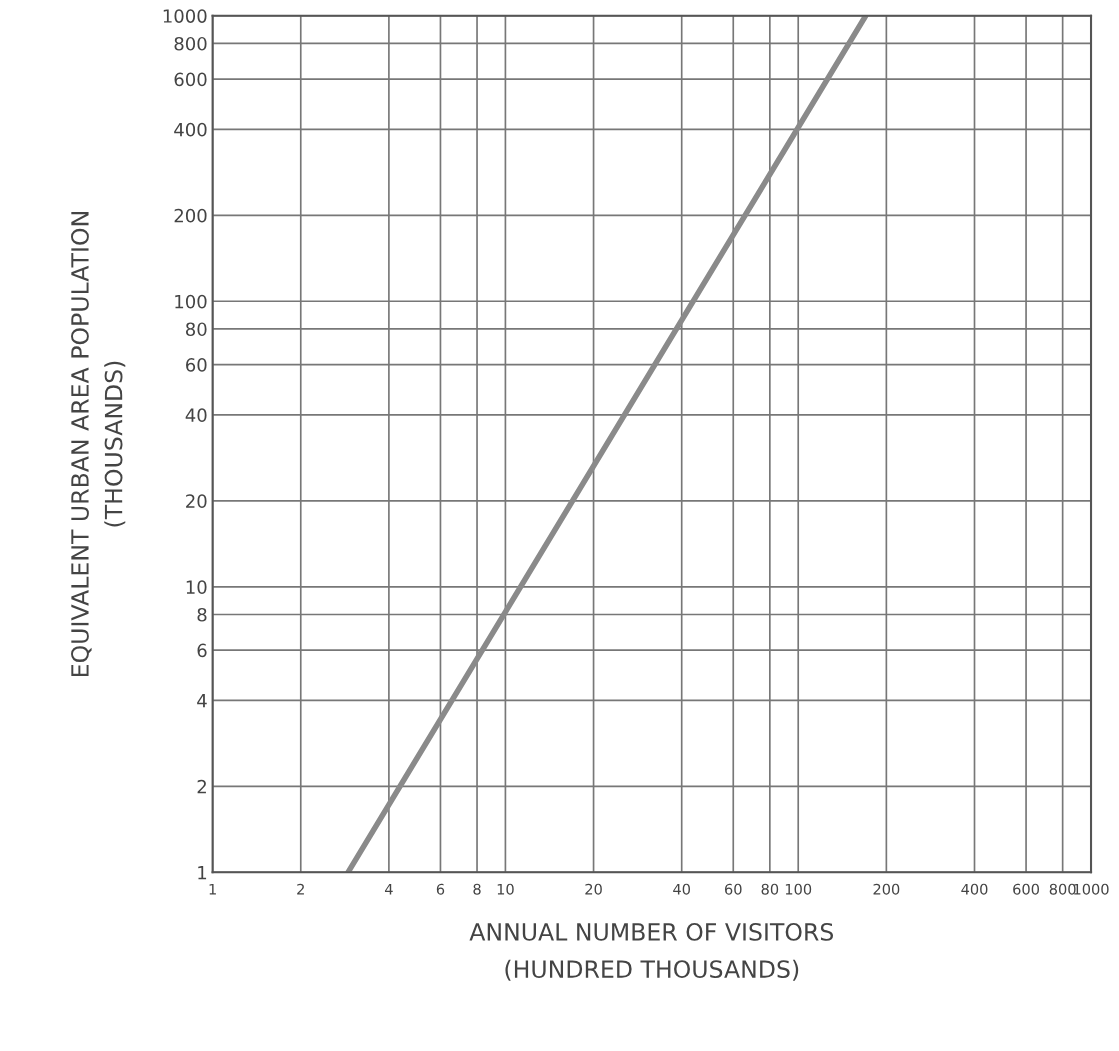 Image resolution: width=1119 pixels, height=1051 pixels. Describe the element at coordinates (733, 889) in the screenshot. I see `x-tick-label: 60` at that location.